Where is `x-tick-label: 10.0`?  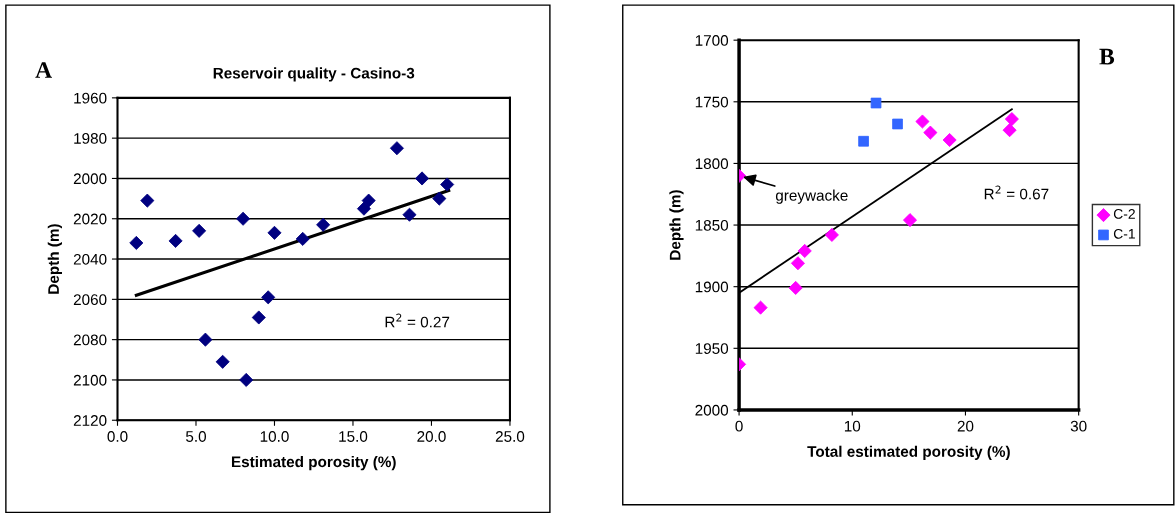 x-tick-label: 10.0 is located at coordinates (274, 436).